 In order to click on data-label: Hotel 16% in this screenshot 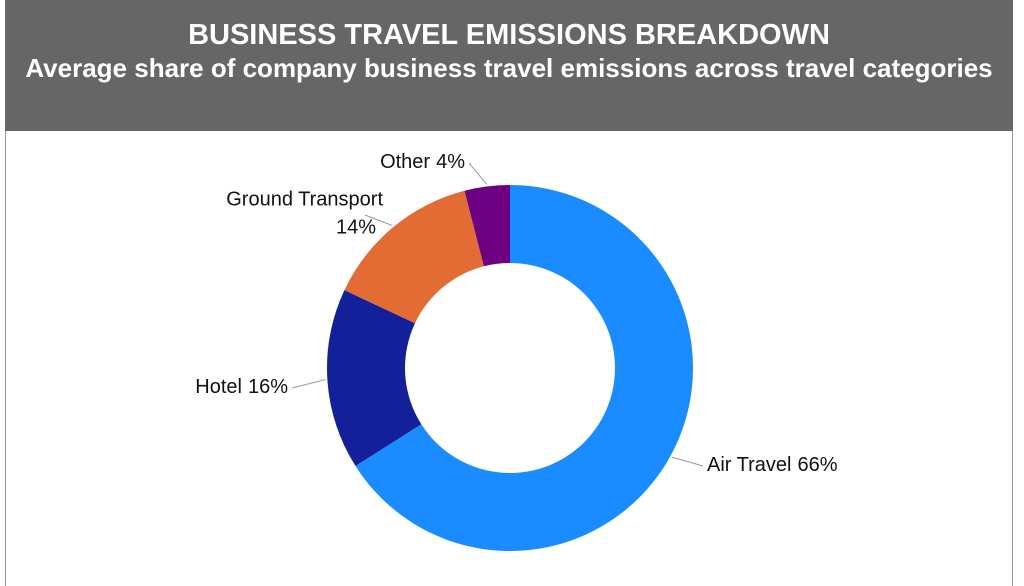, I will do `click(241, 387)`.